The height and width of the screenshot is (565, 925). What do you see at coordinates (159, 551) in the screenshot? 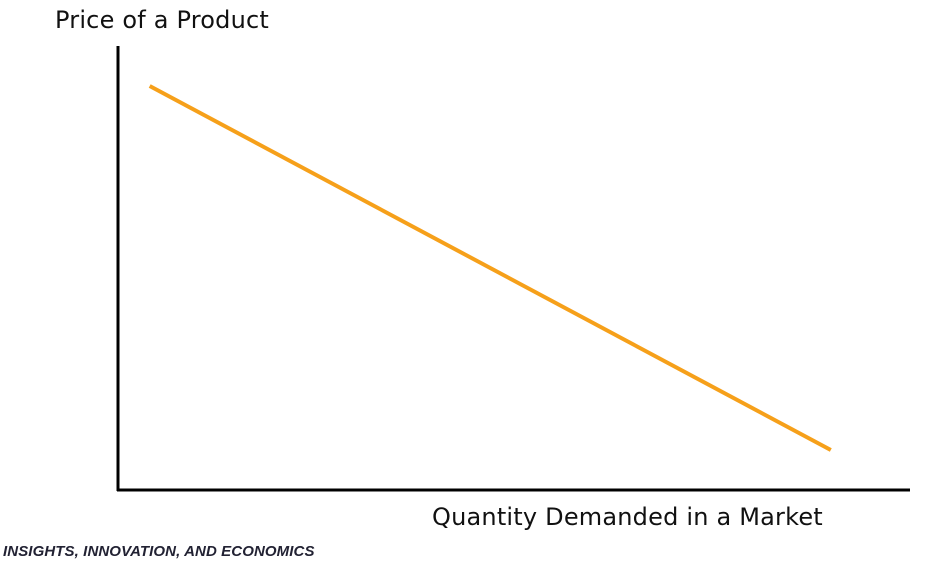
I see `footer-brand-text: INSIGHTS, INNOVATION, AND ECONOMICS` at bounding box center [159, 551].